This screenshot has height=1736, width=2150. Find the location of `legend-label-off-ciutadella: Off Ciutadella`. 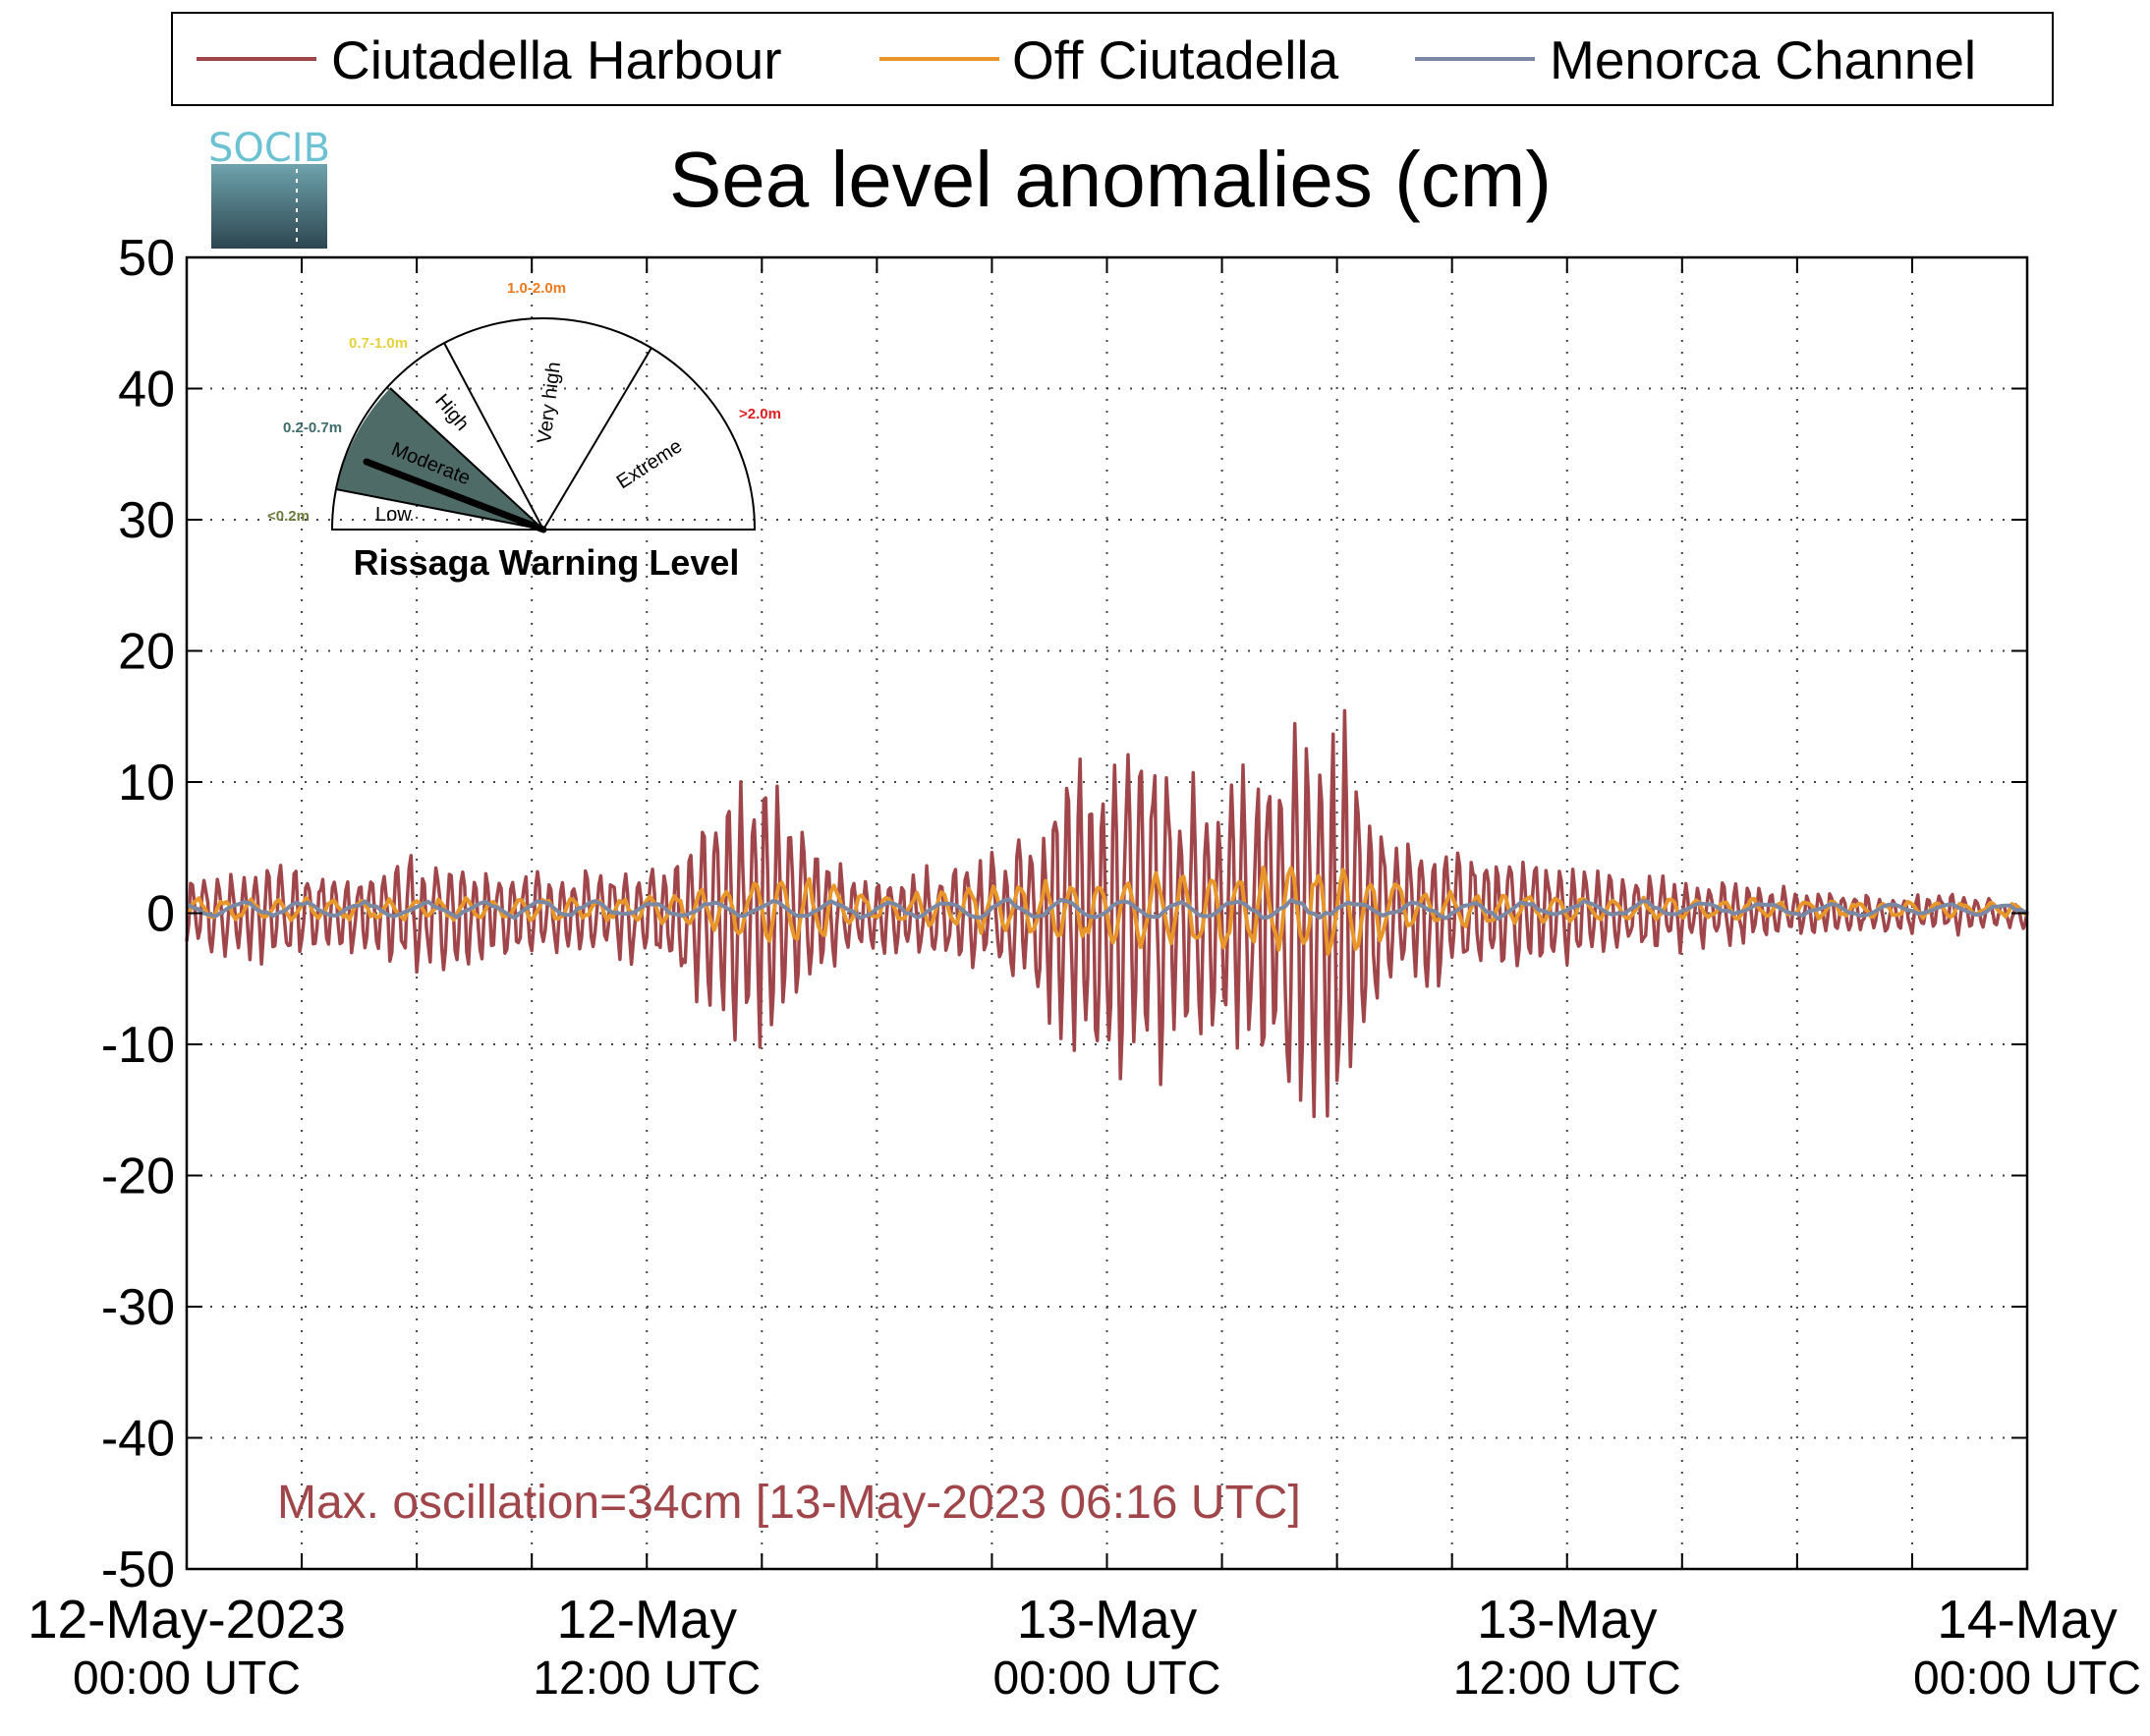

legend-label-off-ciutadella: Off Ciutadella is located at coordinates (1175, 59).